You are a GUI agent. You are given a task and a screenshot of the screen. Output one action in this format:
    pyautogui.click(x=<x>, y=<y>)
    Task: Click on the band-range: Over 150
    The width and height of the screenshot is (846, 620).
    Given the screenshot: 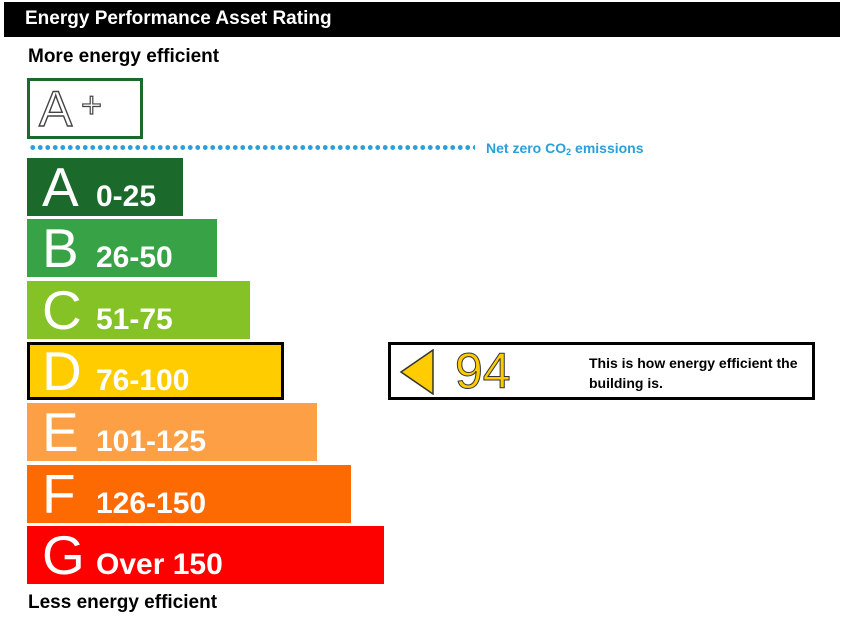 What is the action you would take?
    pyautogui.click(x=159, y=564)
    